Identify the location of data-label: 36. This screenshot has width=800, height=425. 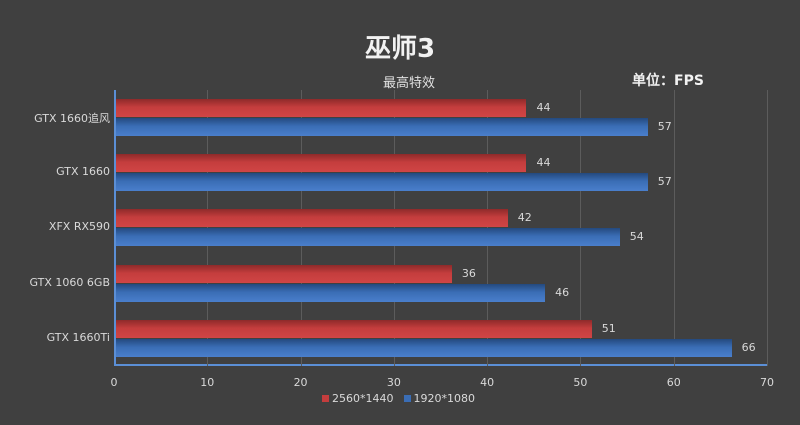
(468, 273).